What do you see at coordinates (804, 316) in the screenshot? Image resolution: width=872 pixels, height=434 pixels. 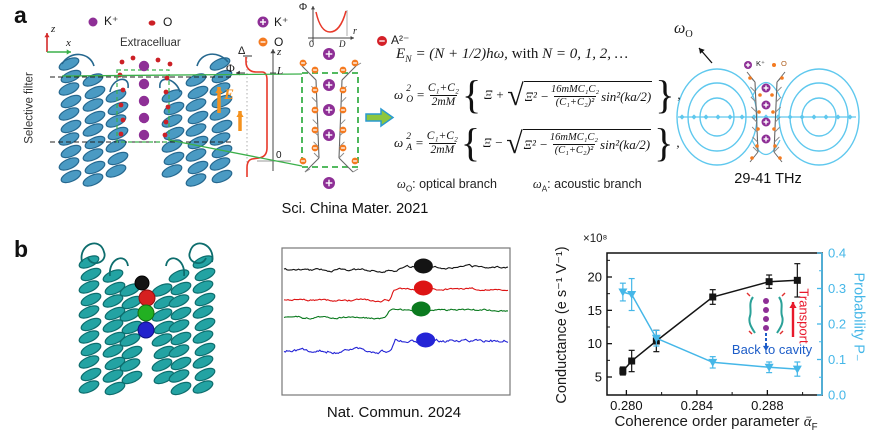 I see `inset-transport-label: Transport` at bounding box center [804, 316].